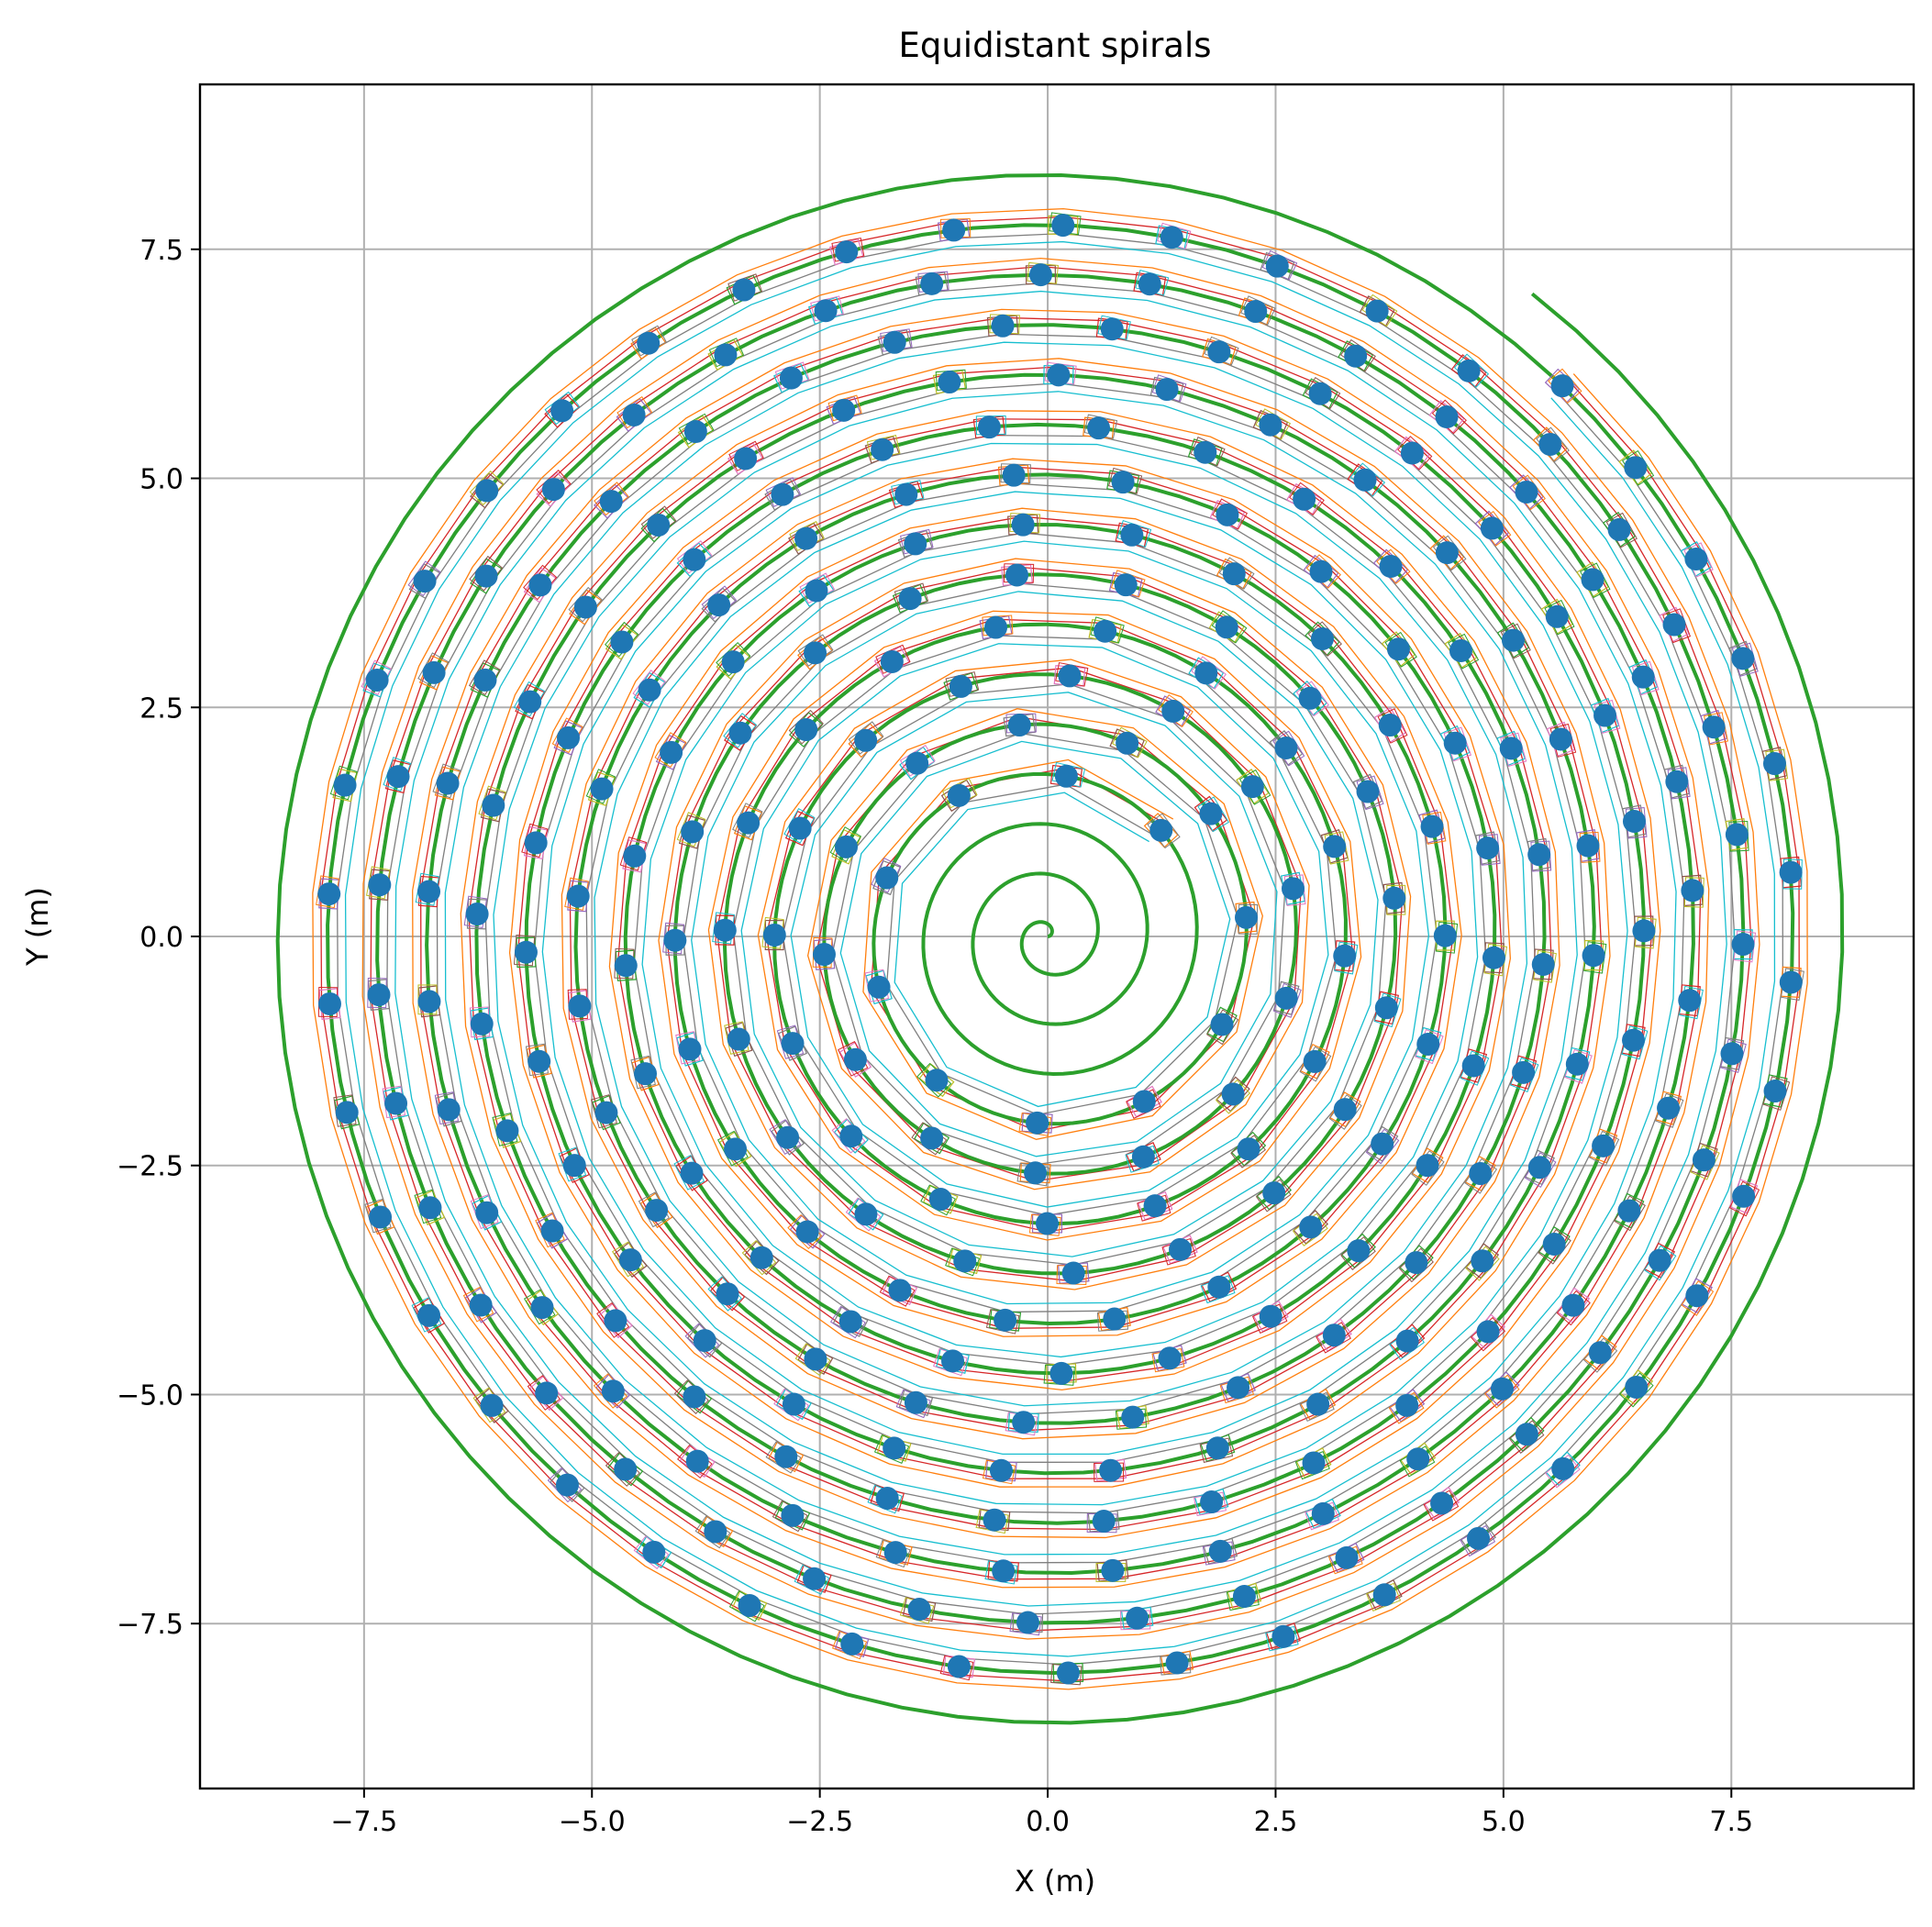  What do you see at coordinates (150, 1167) in the screenshot?
I see `y-tick-label: −2.5` at bounding box center [150, 1167].